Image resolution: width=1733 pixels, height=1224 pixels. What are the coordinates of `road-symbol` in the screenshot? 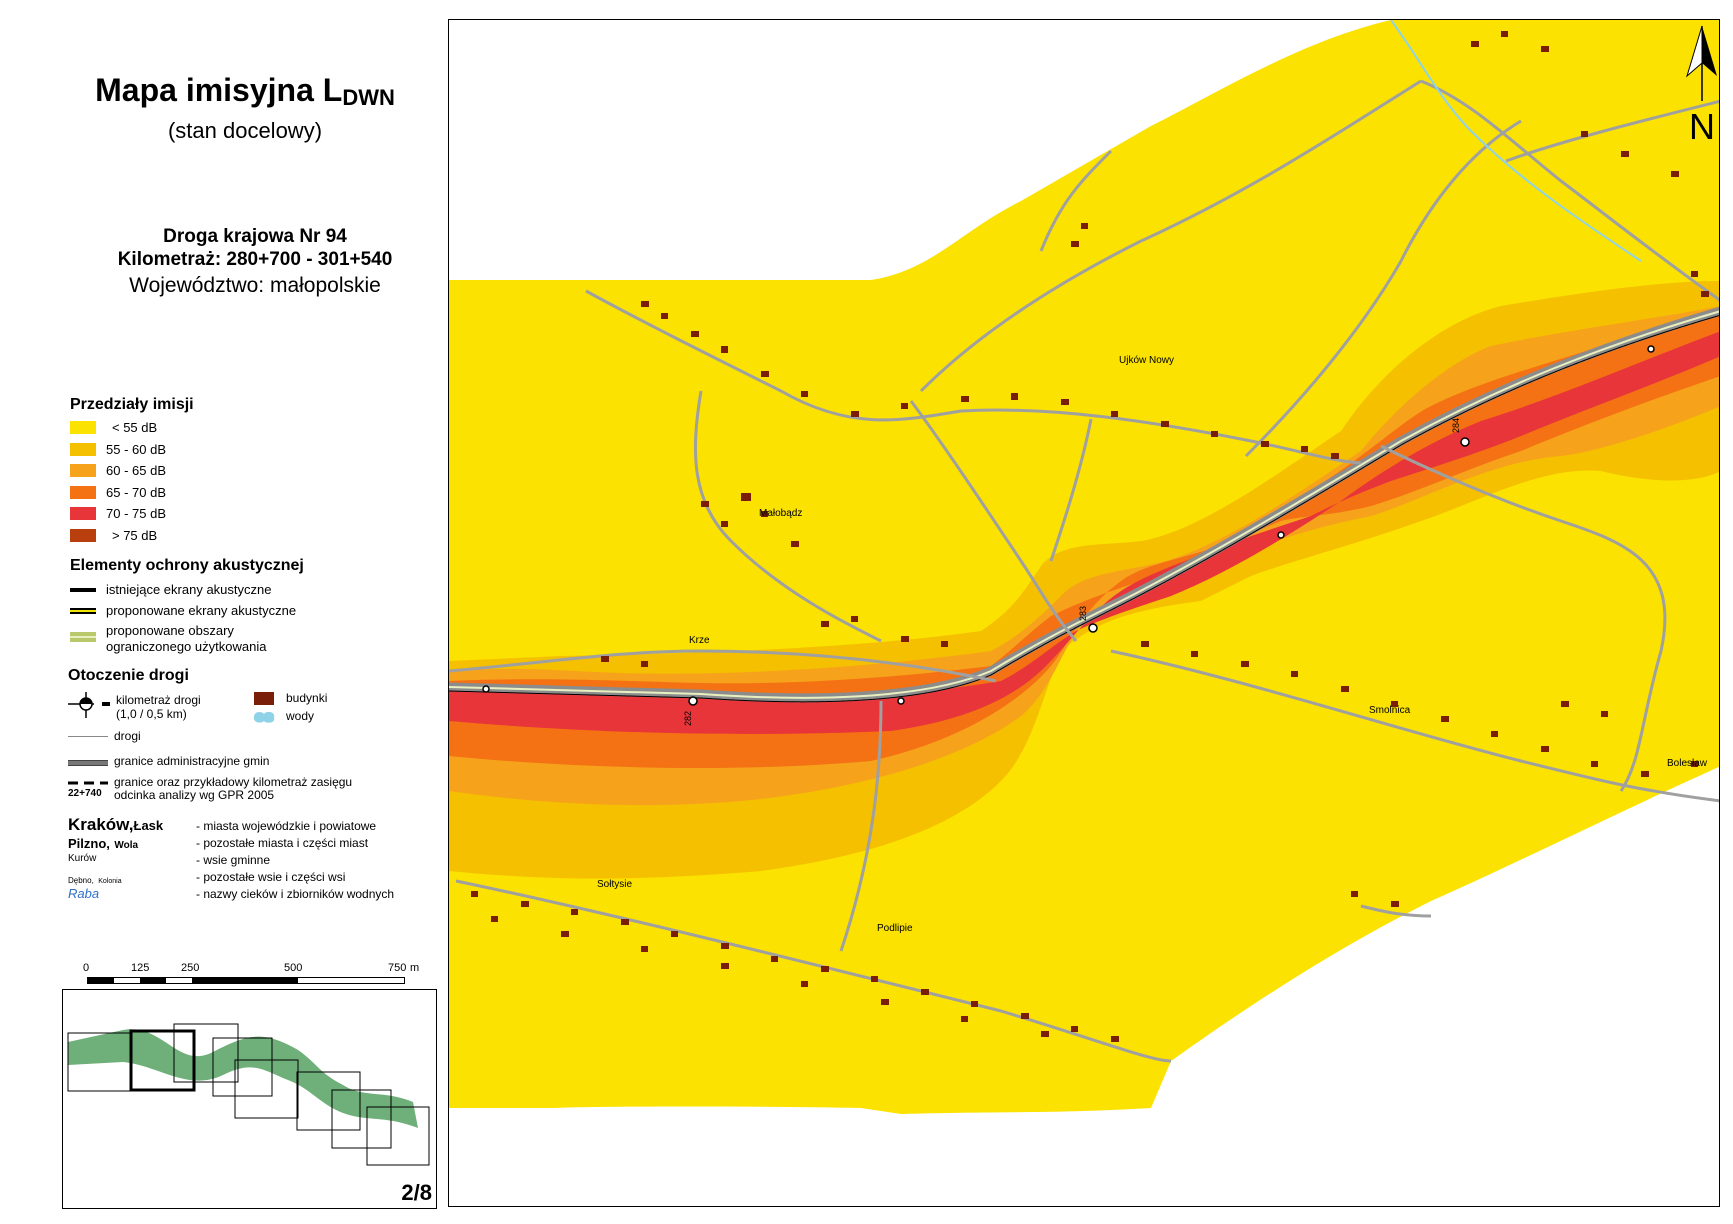 It's located at (88, 736).